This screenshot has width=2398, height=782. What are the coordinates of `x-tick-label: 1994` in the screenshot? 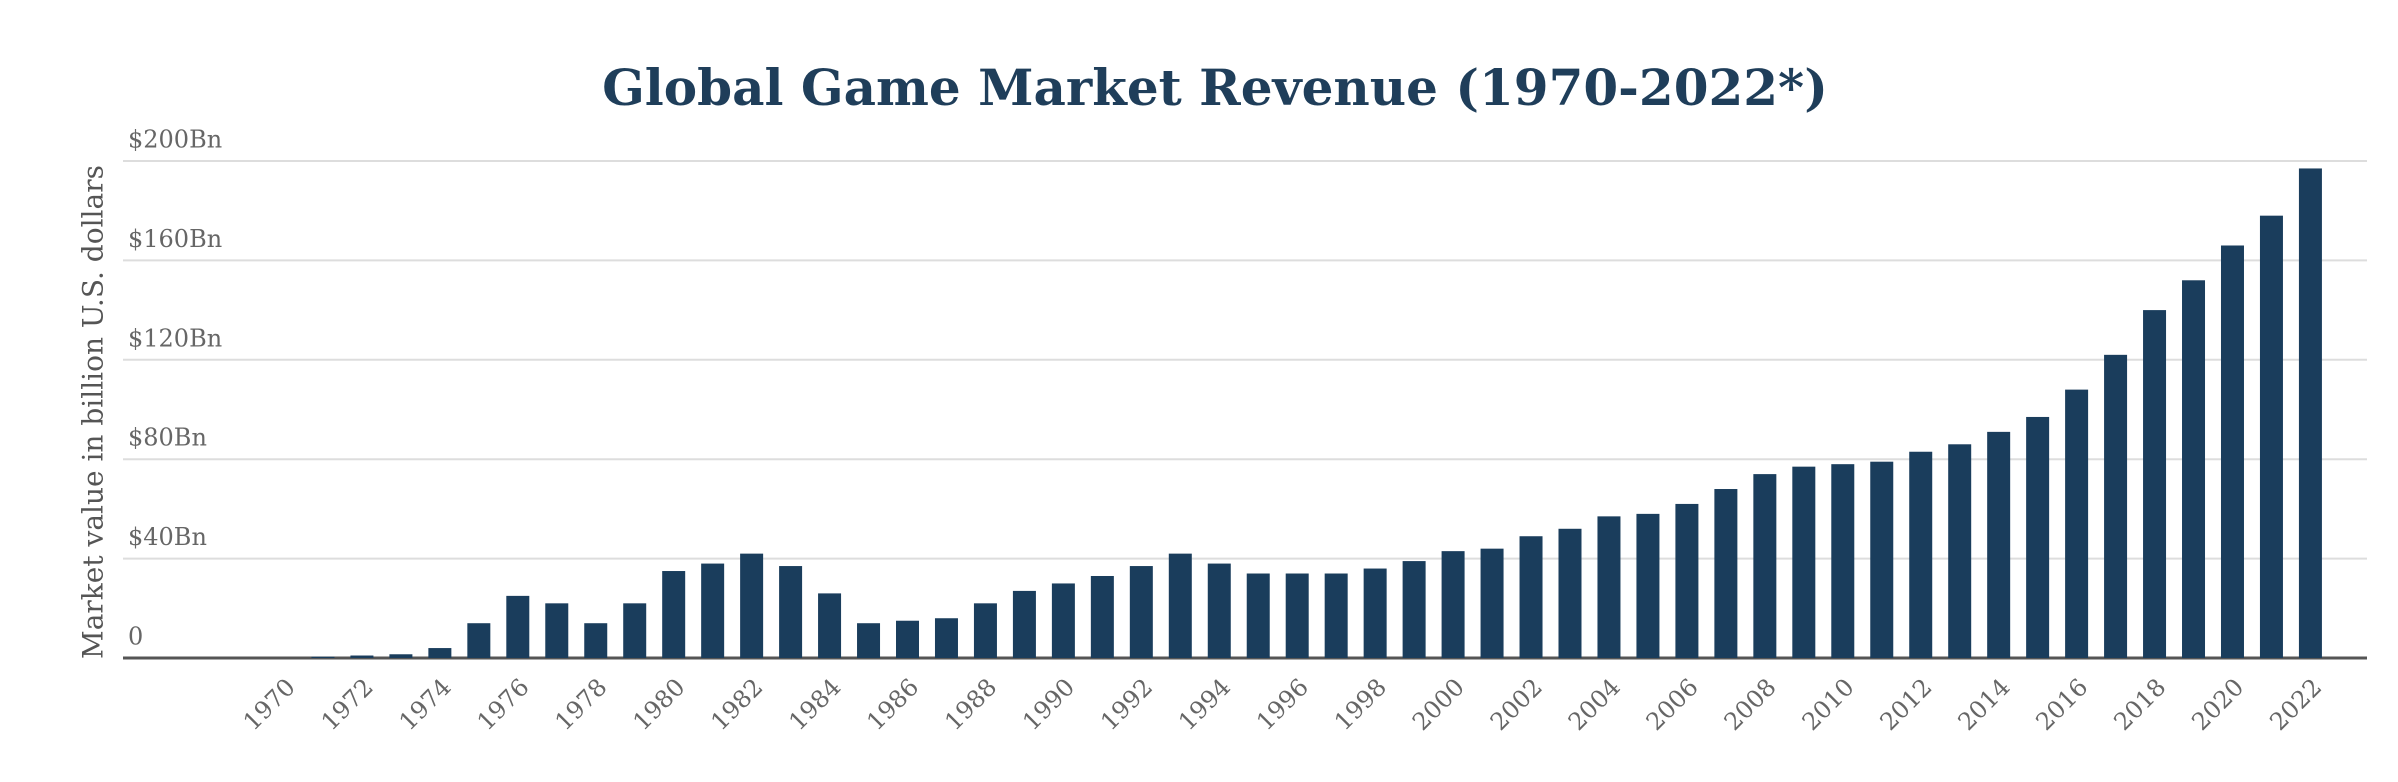 It's located at (1204, 704).